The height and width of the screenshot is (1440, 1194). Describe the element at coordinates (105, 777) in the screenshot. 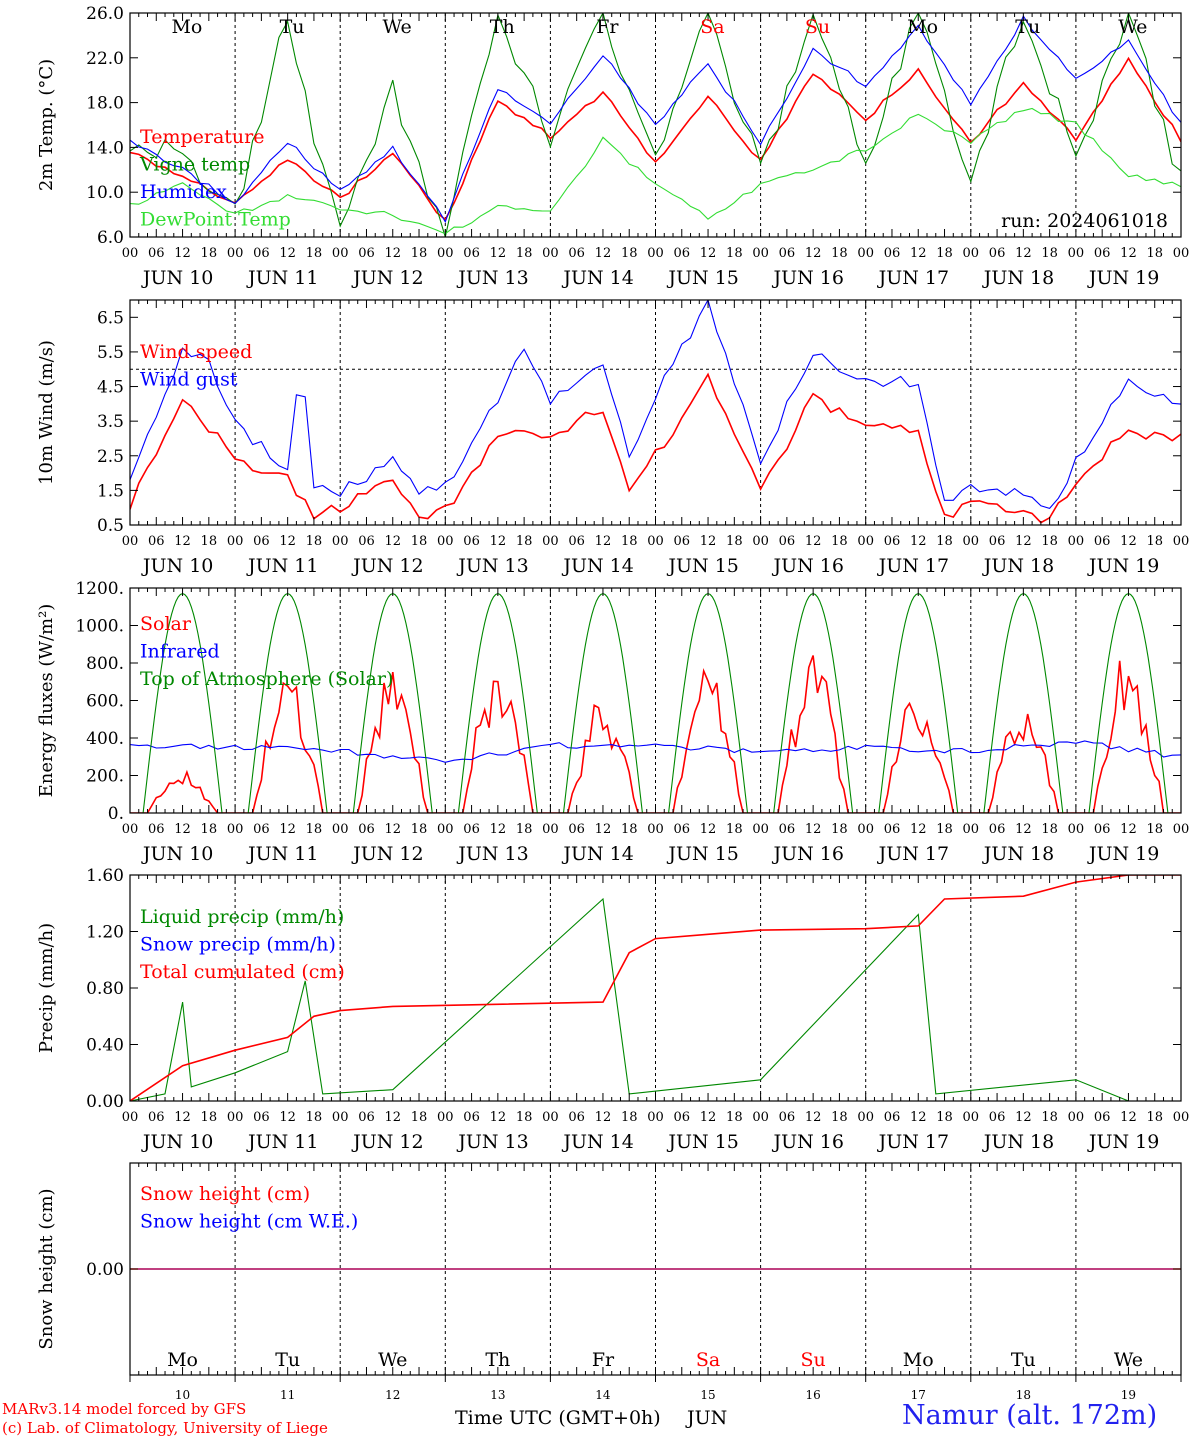

I see `y-tick-label: 200.` at that location.